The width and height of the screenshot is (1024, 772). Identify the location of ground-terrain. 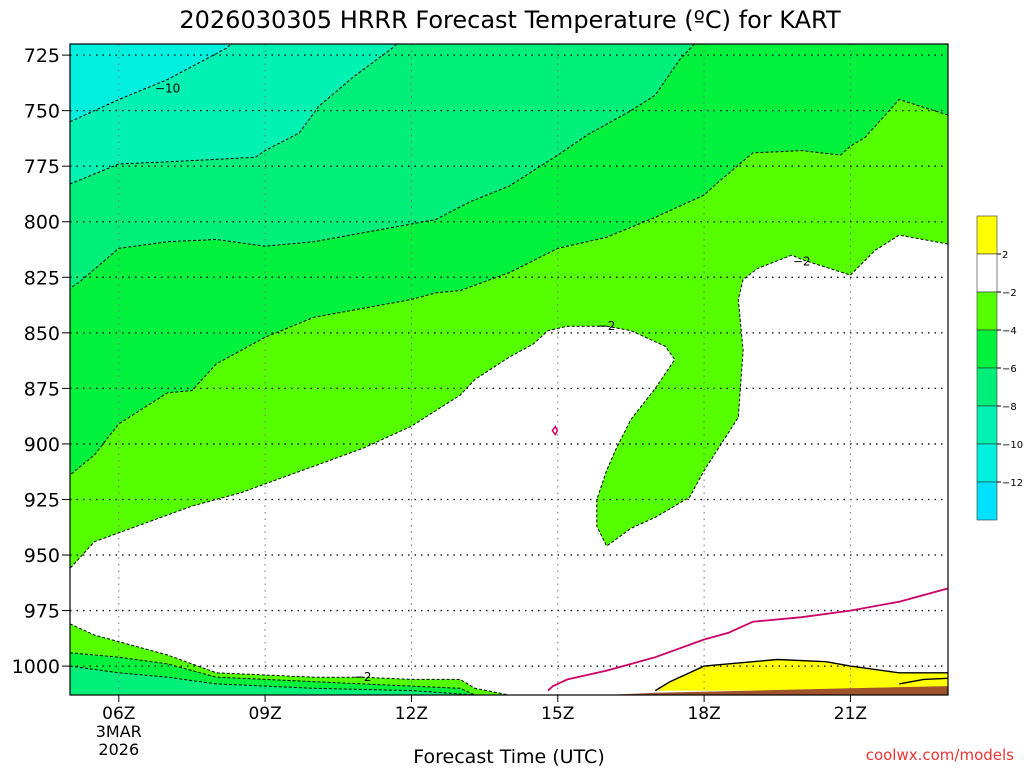
(777, 690).